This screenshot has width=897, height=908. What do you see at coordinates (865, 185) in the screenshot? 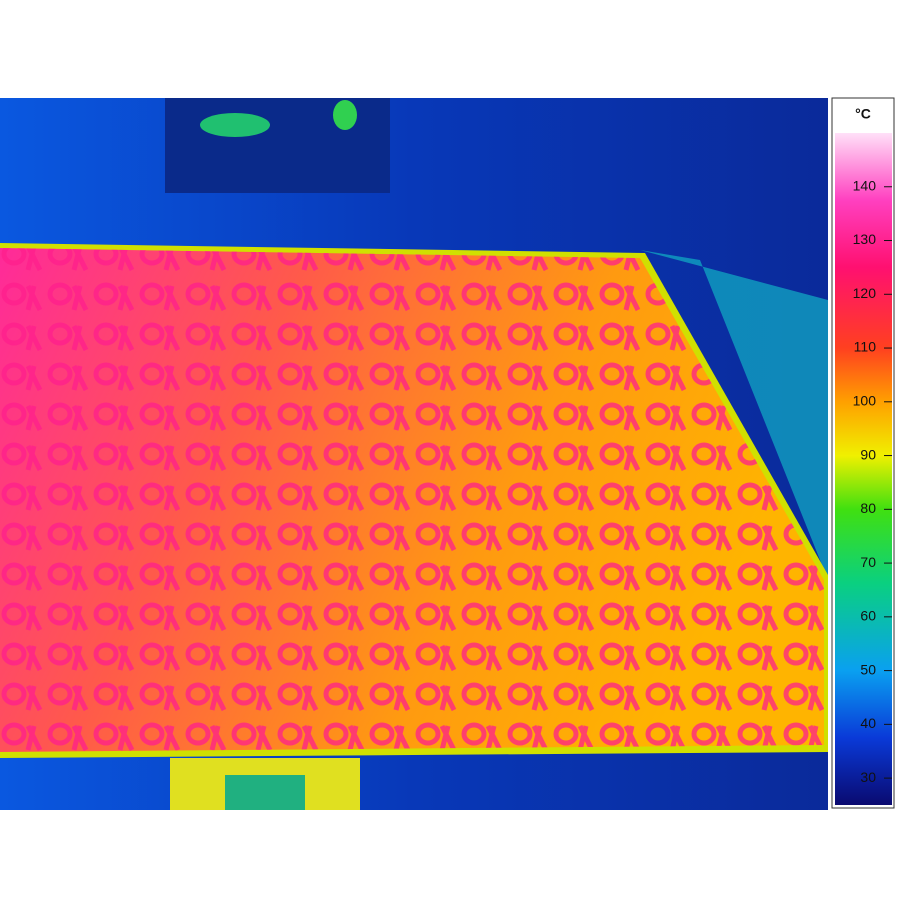
I see `tick-label: 140` at bounding box center [865, 185].